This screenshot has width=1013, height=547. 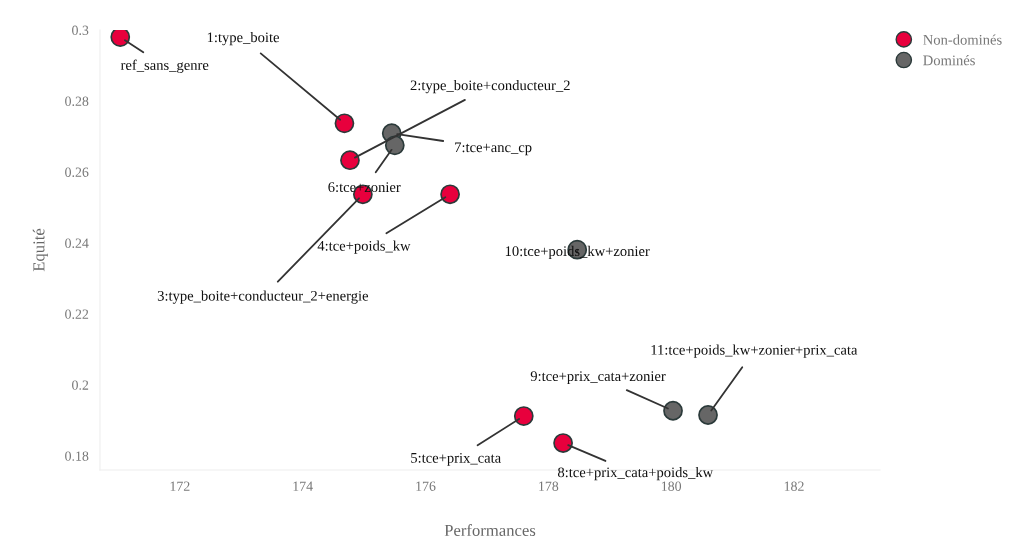 I want to click on x-tick-label: 182, so click(x=794, y=486).